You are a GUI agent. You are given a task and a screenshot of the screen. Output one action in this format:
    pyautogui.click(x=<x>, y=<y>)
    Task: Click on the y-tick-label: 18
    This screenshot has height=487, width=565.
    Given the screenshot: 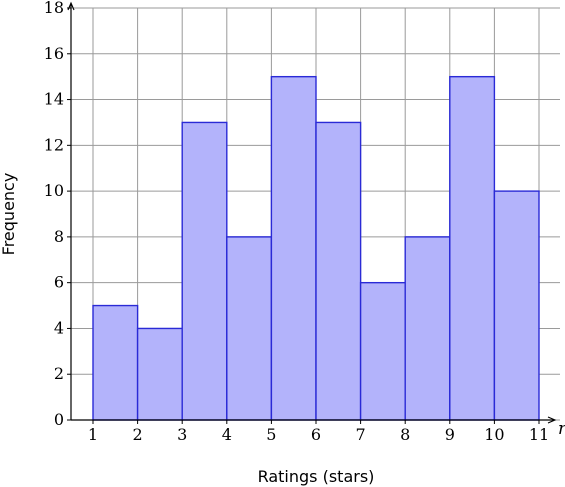 What is the action you would take?
    pyautogui.click(x=54, y=8)
    